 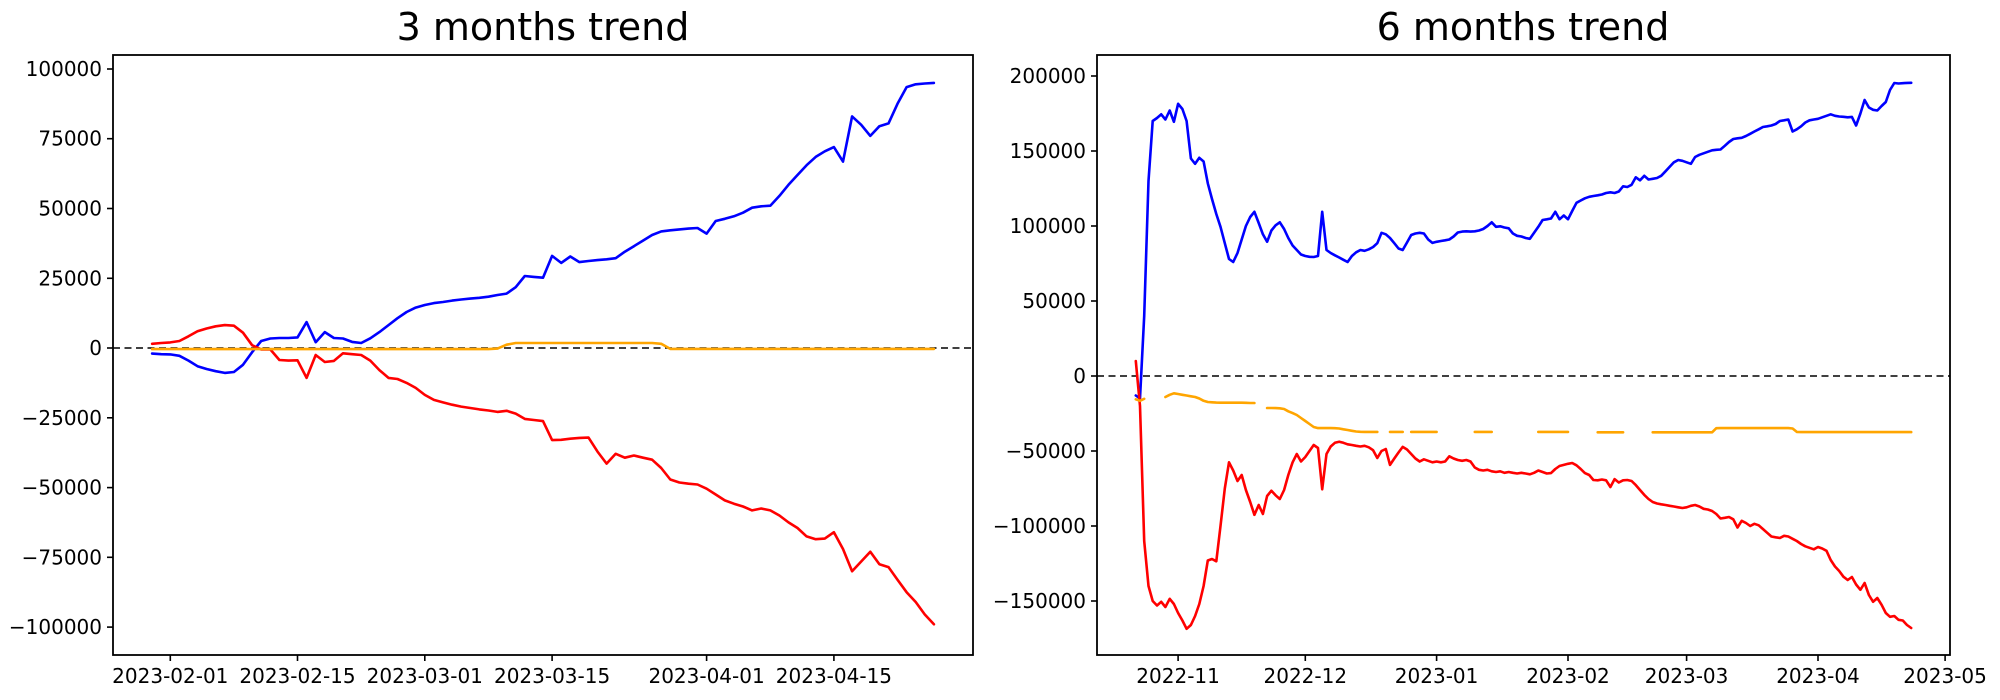 I want to click on x-tick-label: 2022-12, so click(x=1306, y=676).